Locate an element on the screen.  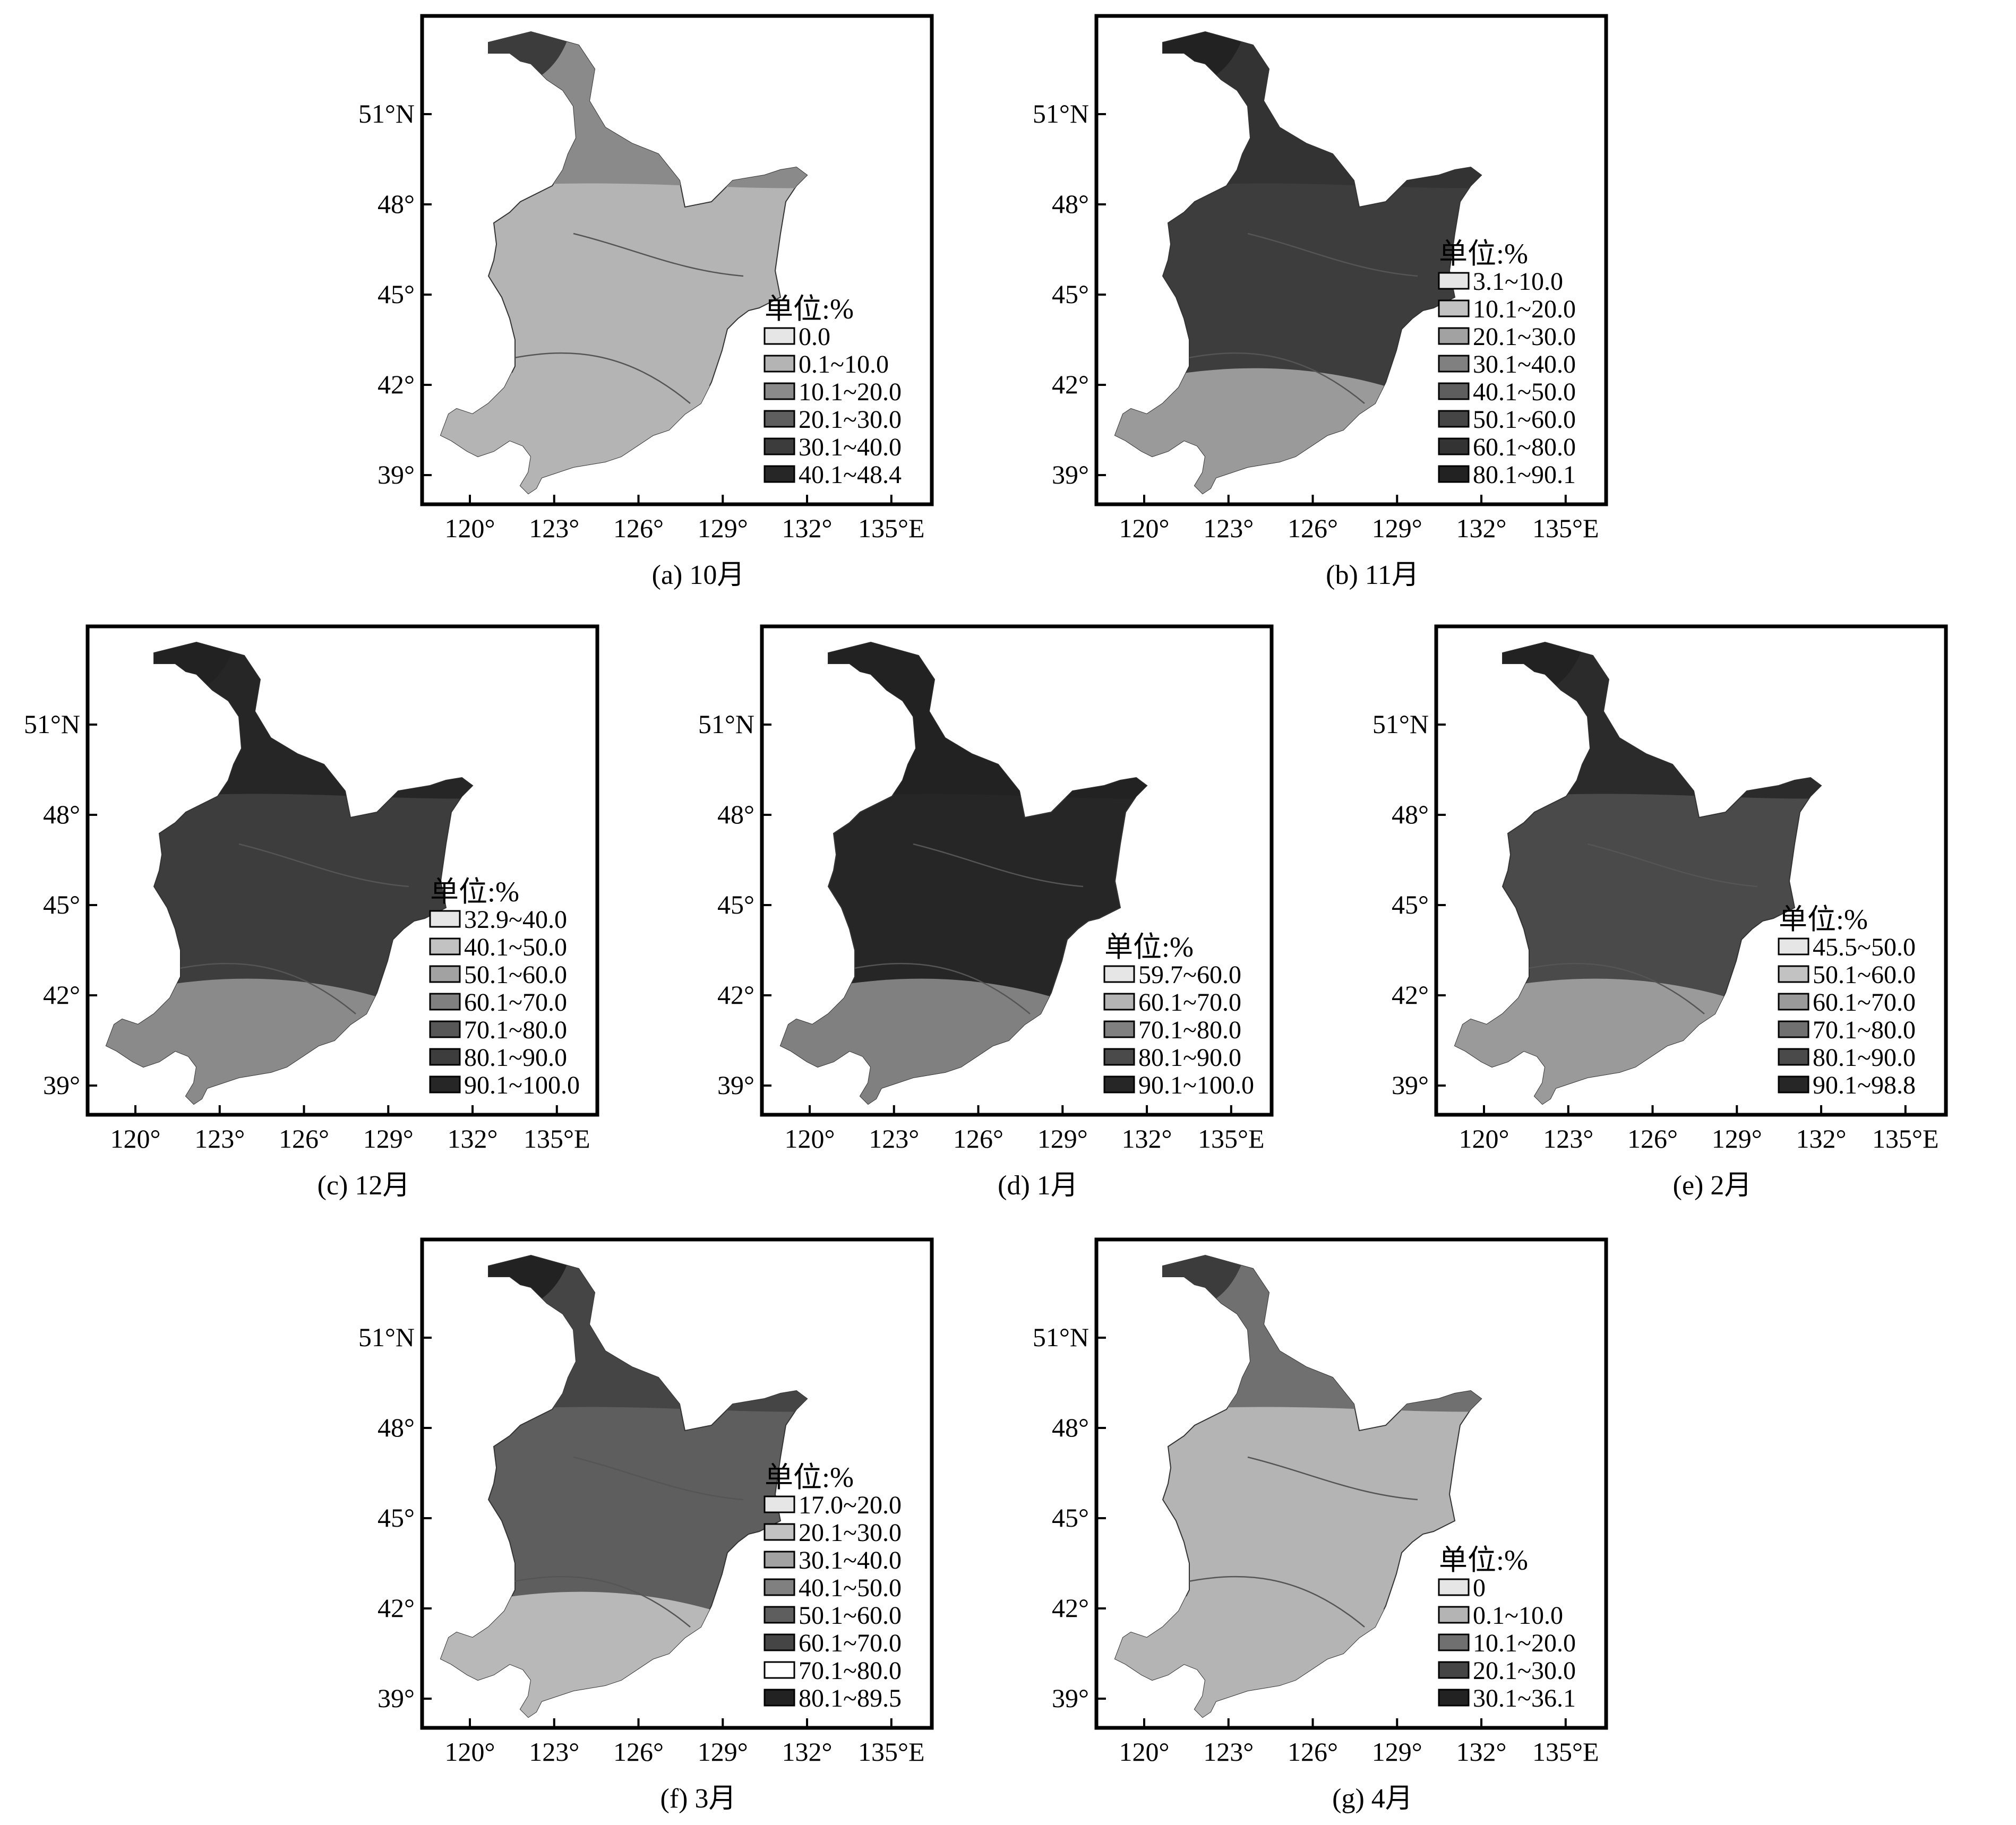
panel-caption: (f) 3月 is located at coordinates (698, 1799).